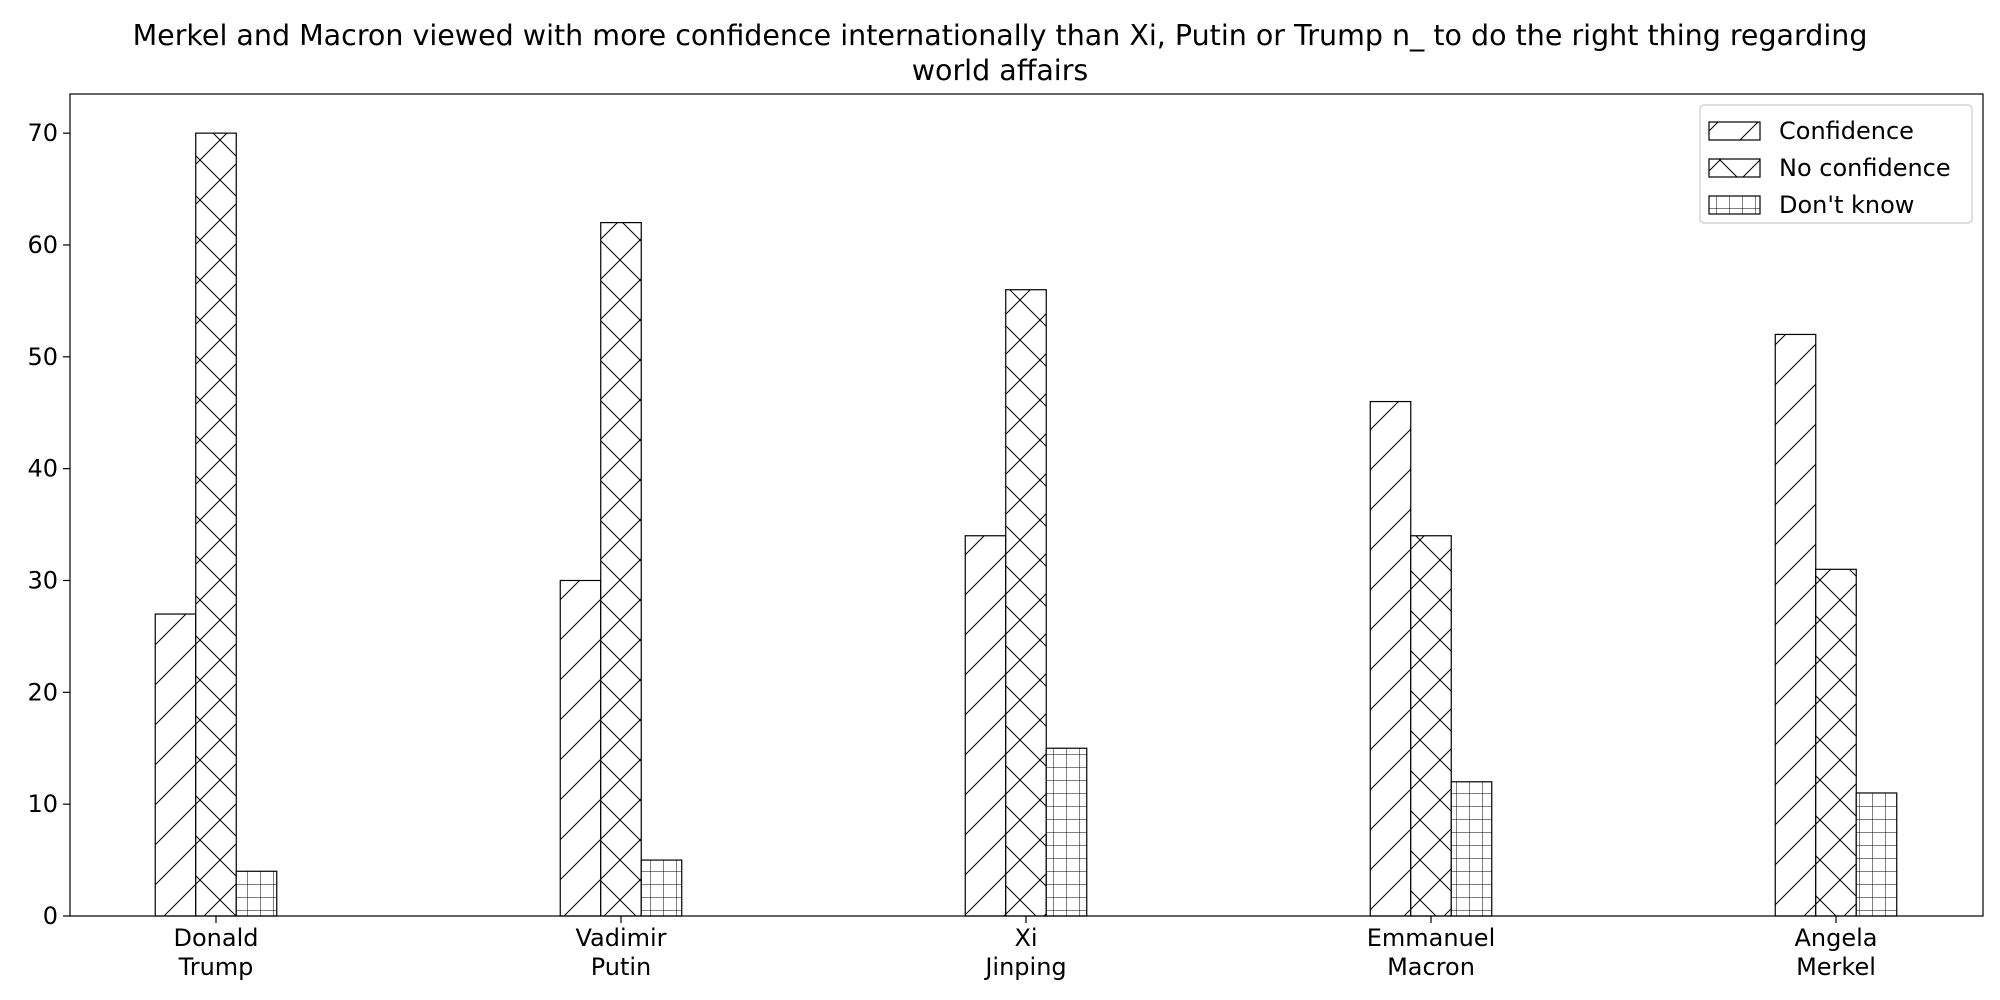 The width and height of the screenshot is (2000, 1000). I want to click on legend-box, so click(1836, 164).